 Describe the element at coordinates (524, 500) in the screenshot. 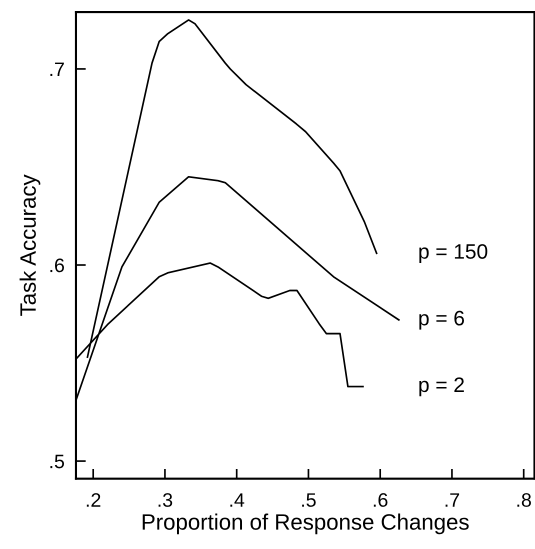

I see `x-tick-label: .8` at that location.